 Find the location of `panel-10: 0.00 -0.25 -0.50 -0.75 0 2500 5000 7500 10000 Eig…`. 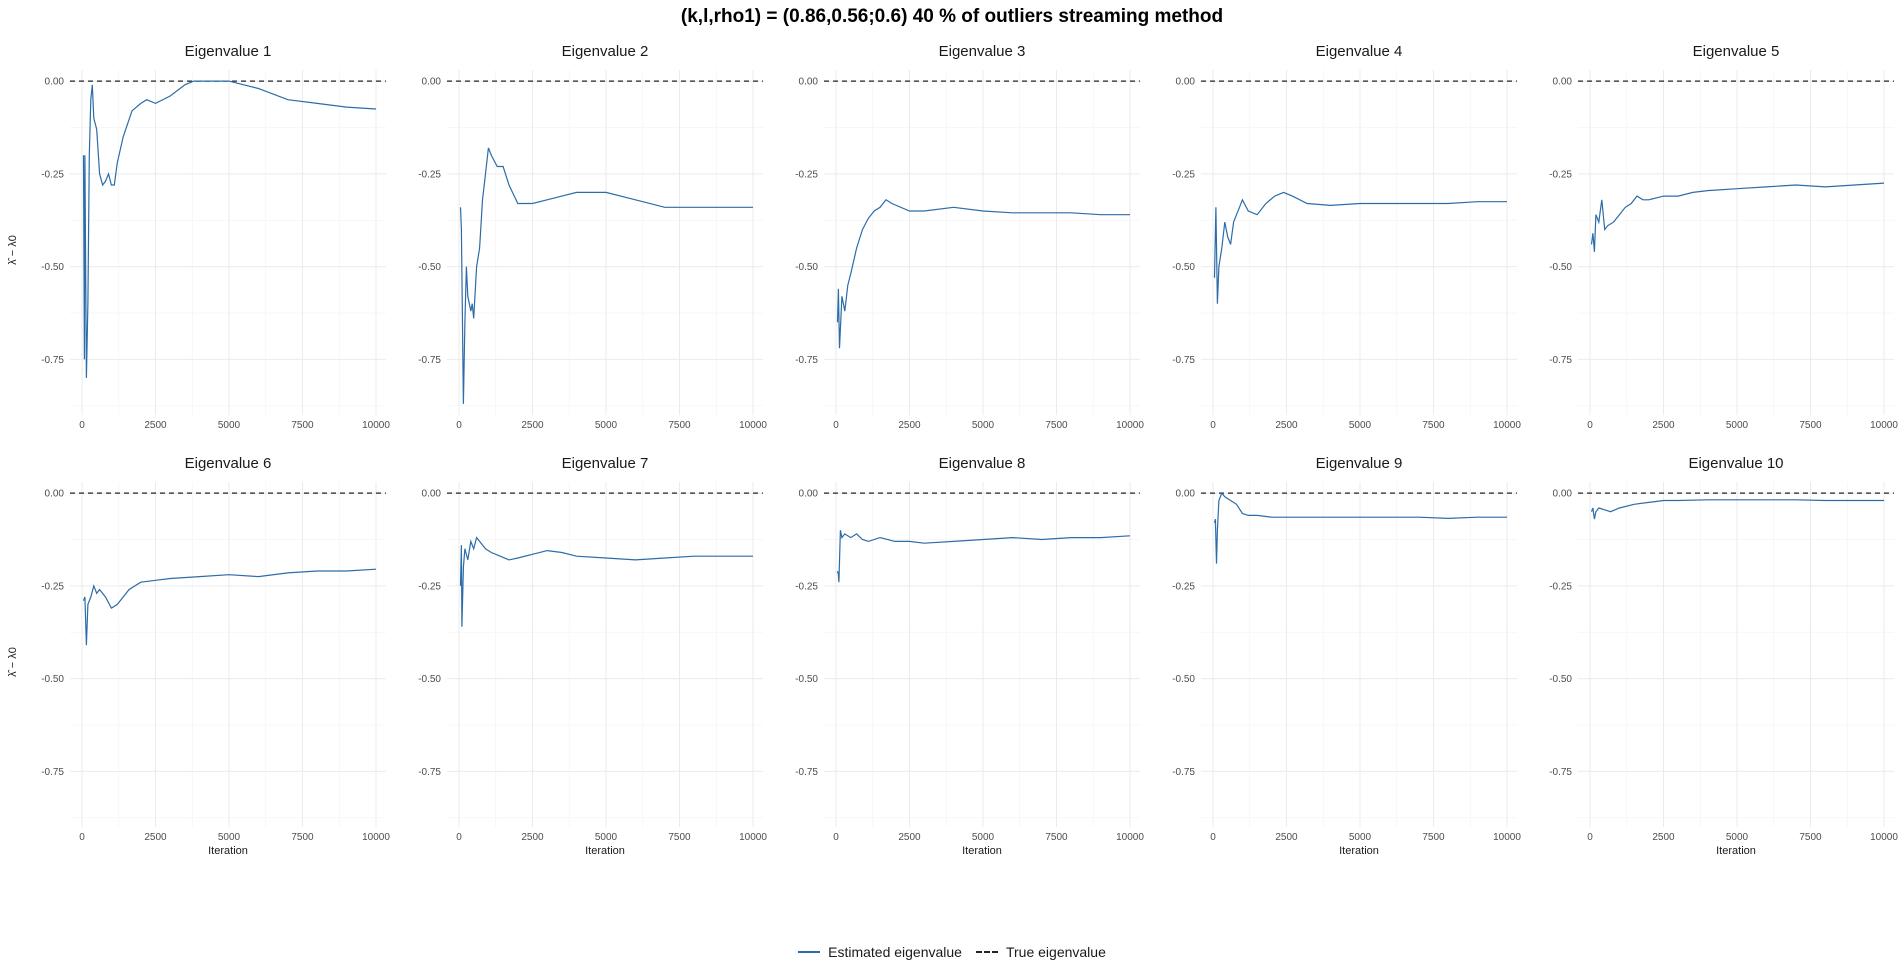

panel-10: 0.00 -0.25 -0.50 -0.75 0 2500 5000 7500 10000 Eig… is located at coordinates (1723, 656).